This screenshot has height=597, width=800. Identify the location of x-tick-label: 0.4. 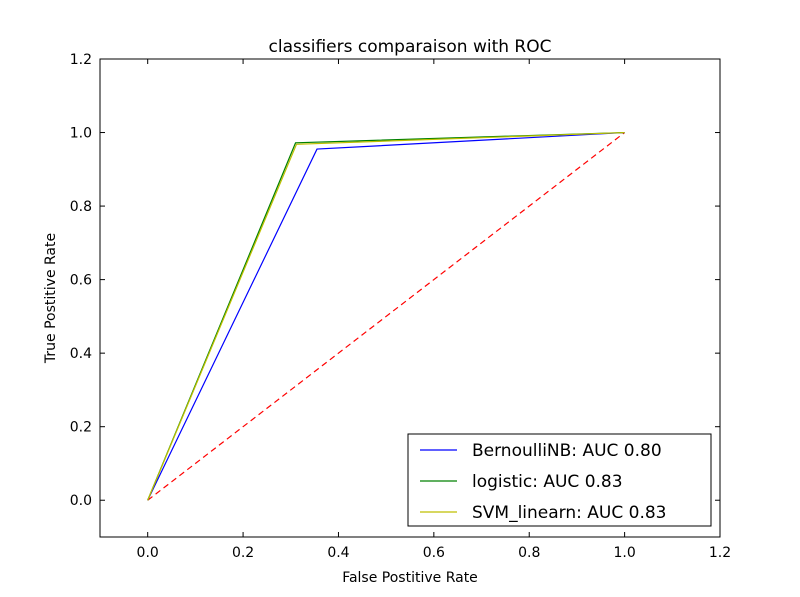
(338, 553).